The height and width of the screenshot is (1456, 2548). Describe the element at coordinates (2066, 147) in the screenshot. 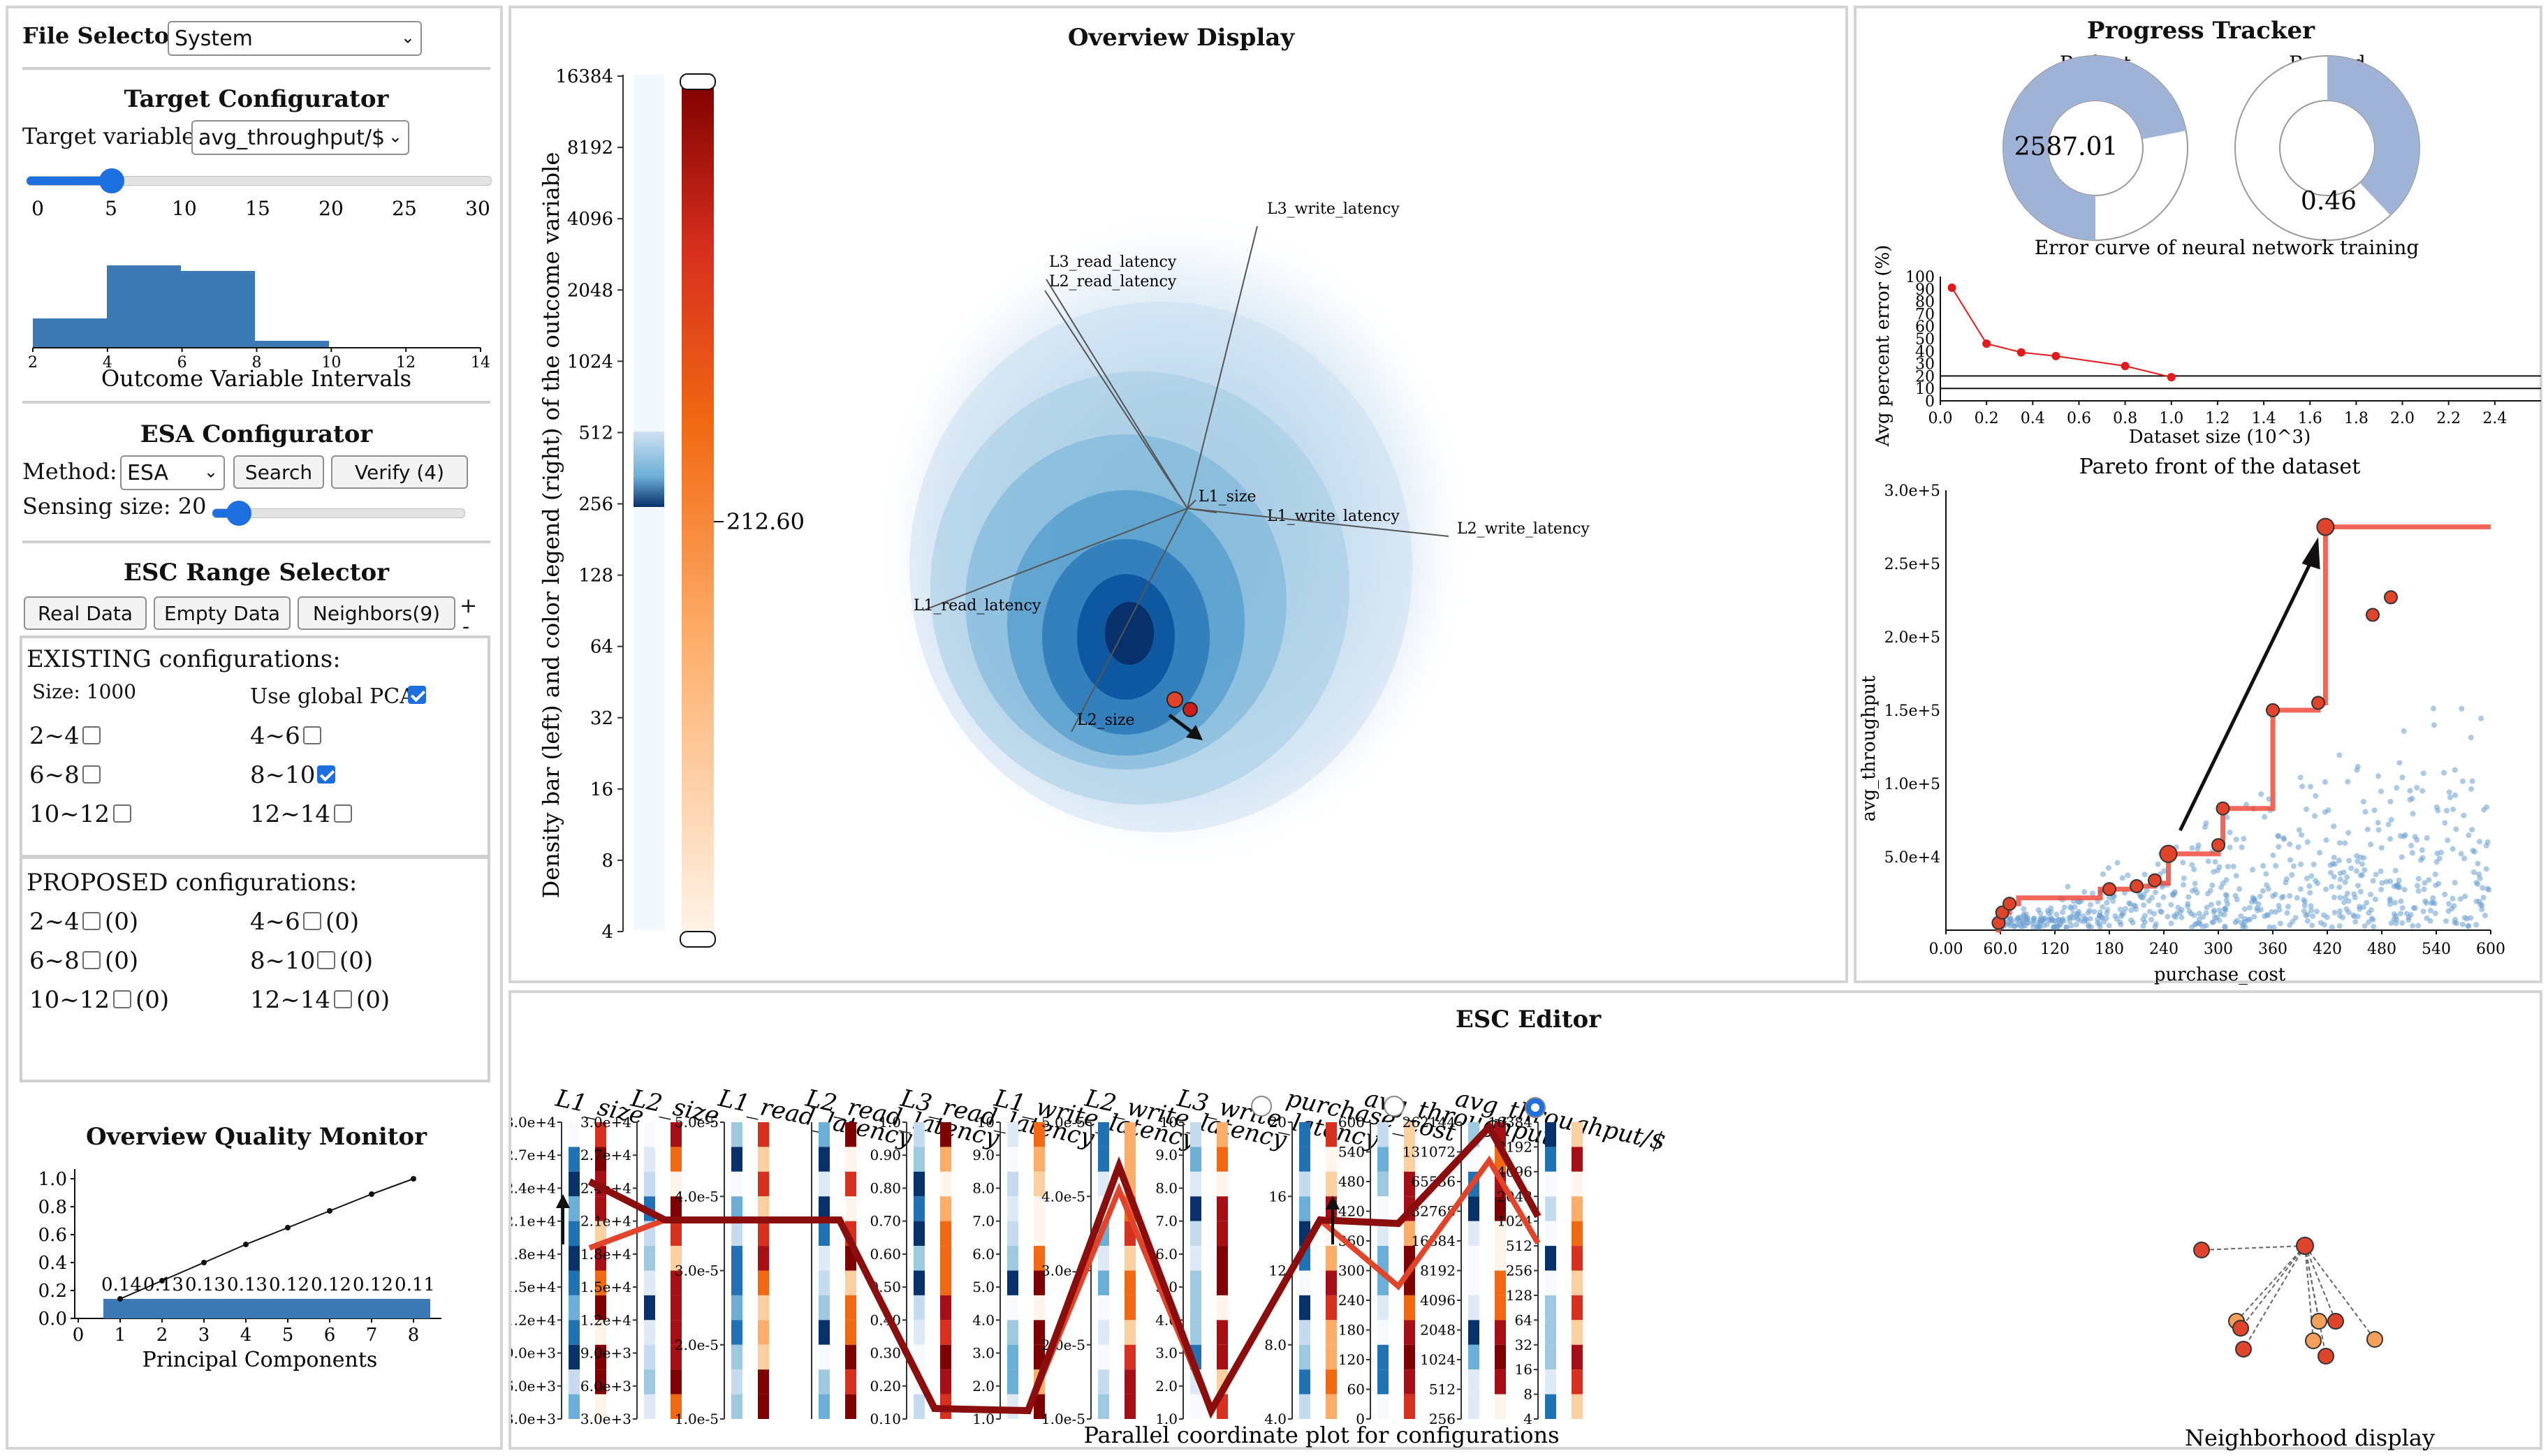

I see `budget-value: 2587.01` at that location.